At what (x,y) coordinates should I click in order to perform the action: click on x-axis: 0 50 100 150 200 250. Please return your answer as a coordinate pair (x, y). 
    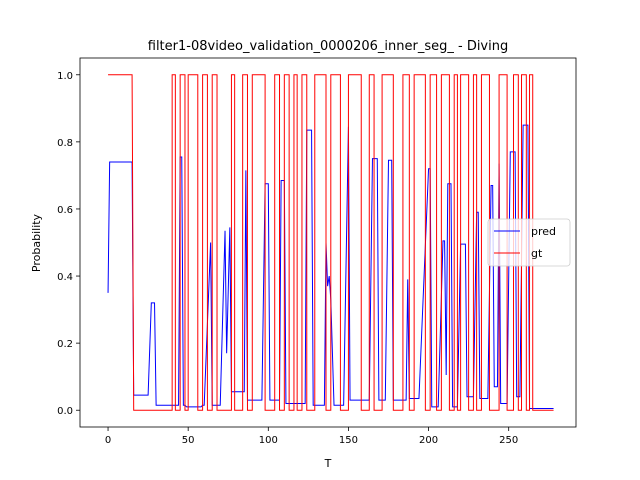
    Looking at the image, I should click on (311, 436).